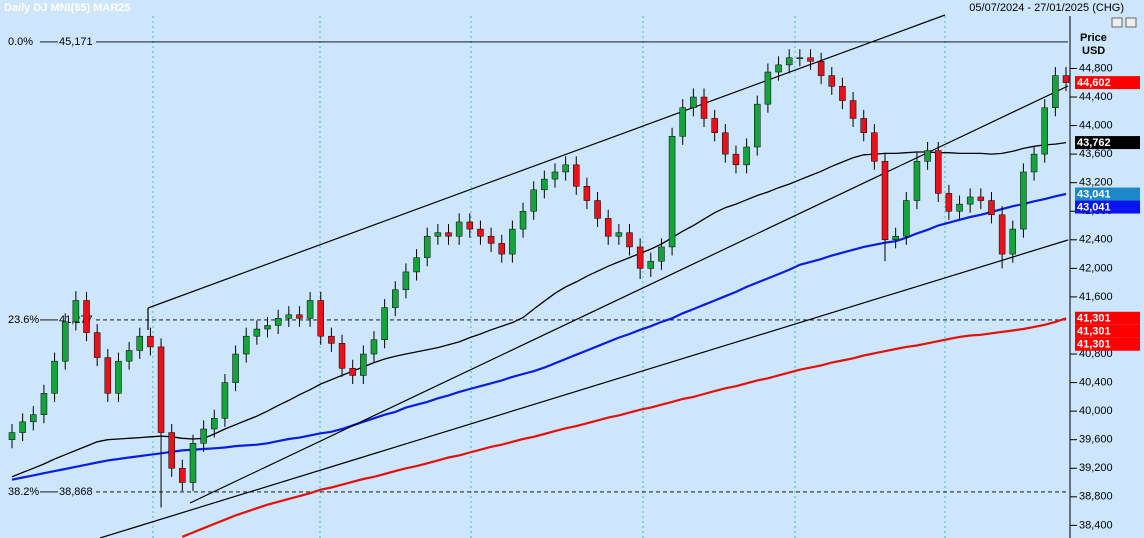  Describe the element at coordinates (1096, 68) in the screenshot. I see `y-tick-label: 44,800` at that location.